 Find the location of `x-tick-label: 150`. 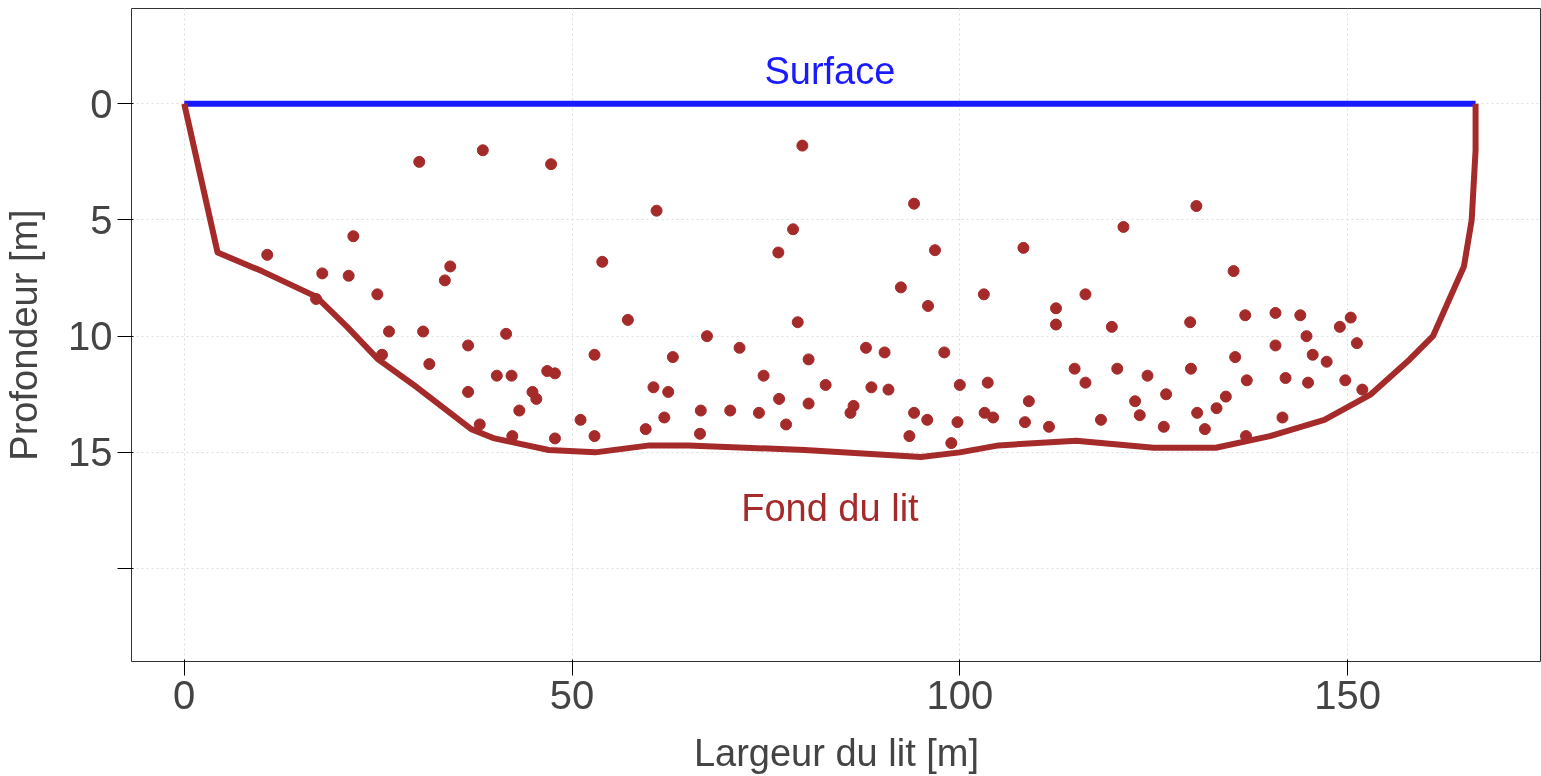

x-tick-label: 150 is located at coordinates (1347, 694).